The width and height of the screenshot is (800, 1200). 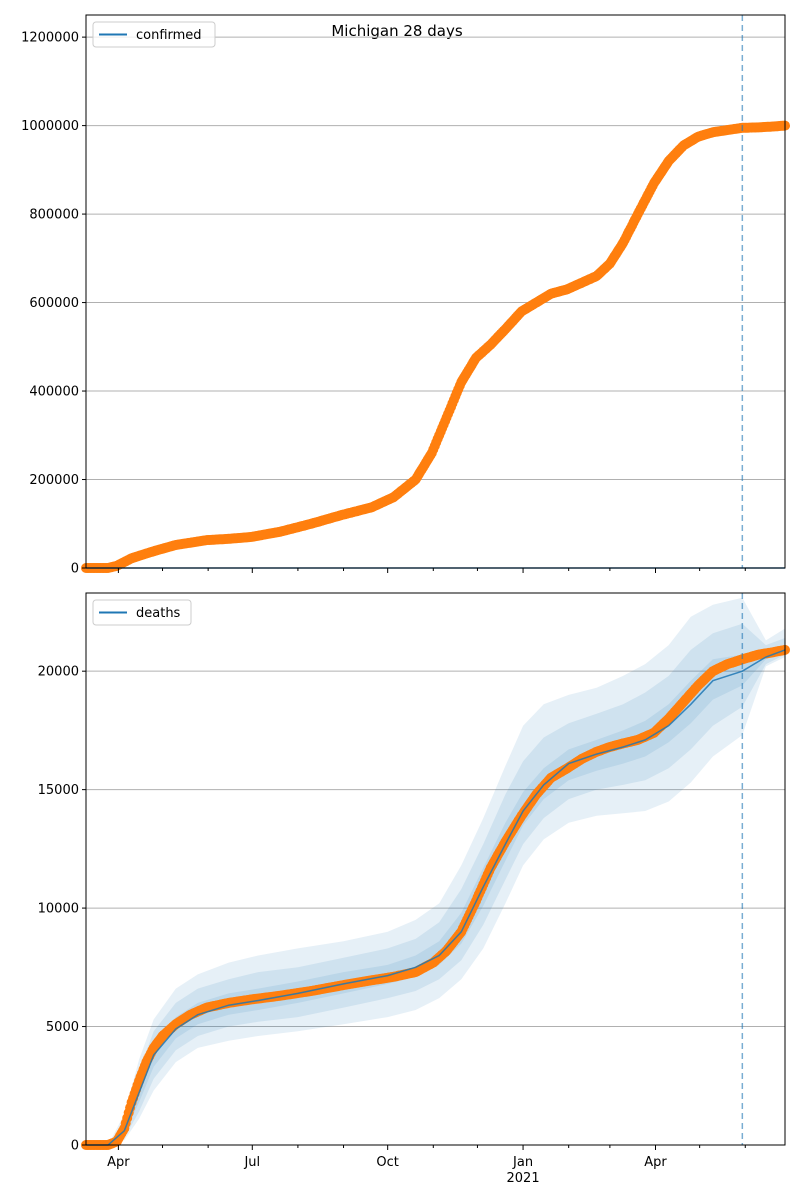 I want to click on chart-title: Michigan 28 days, so click(x=396, y=31).